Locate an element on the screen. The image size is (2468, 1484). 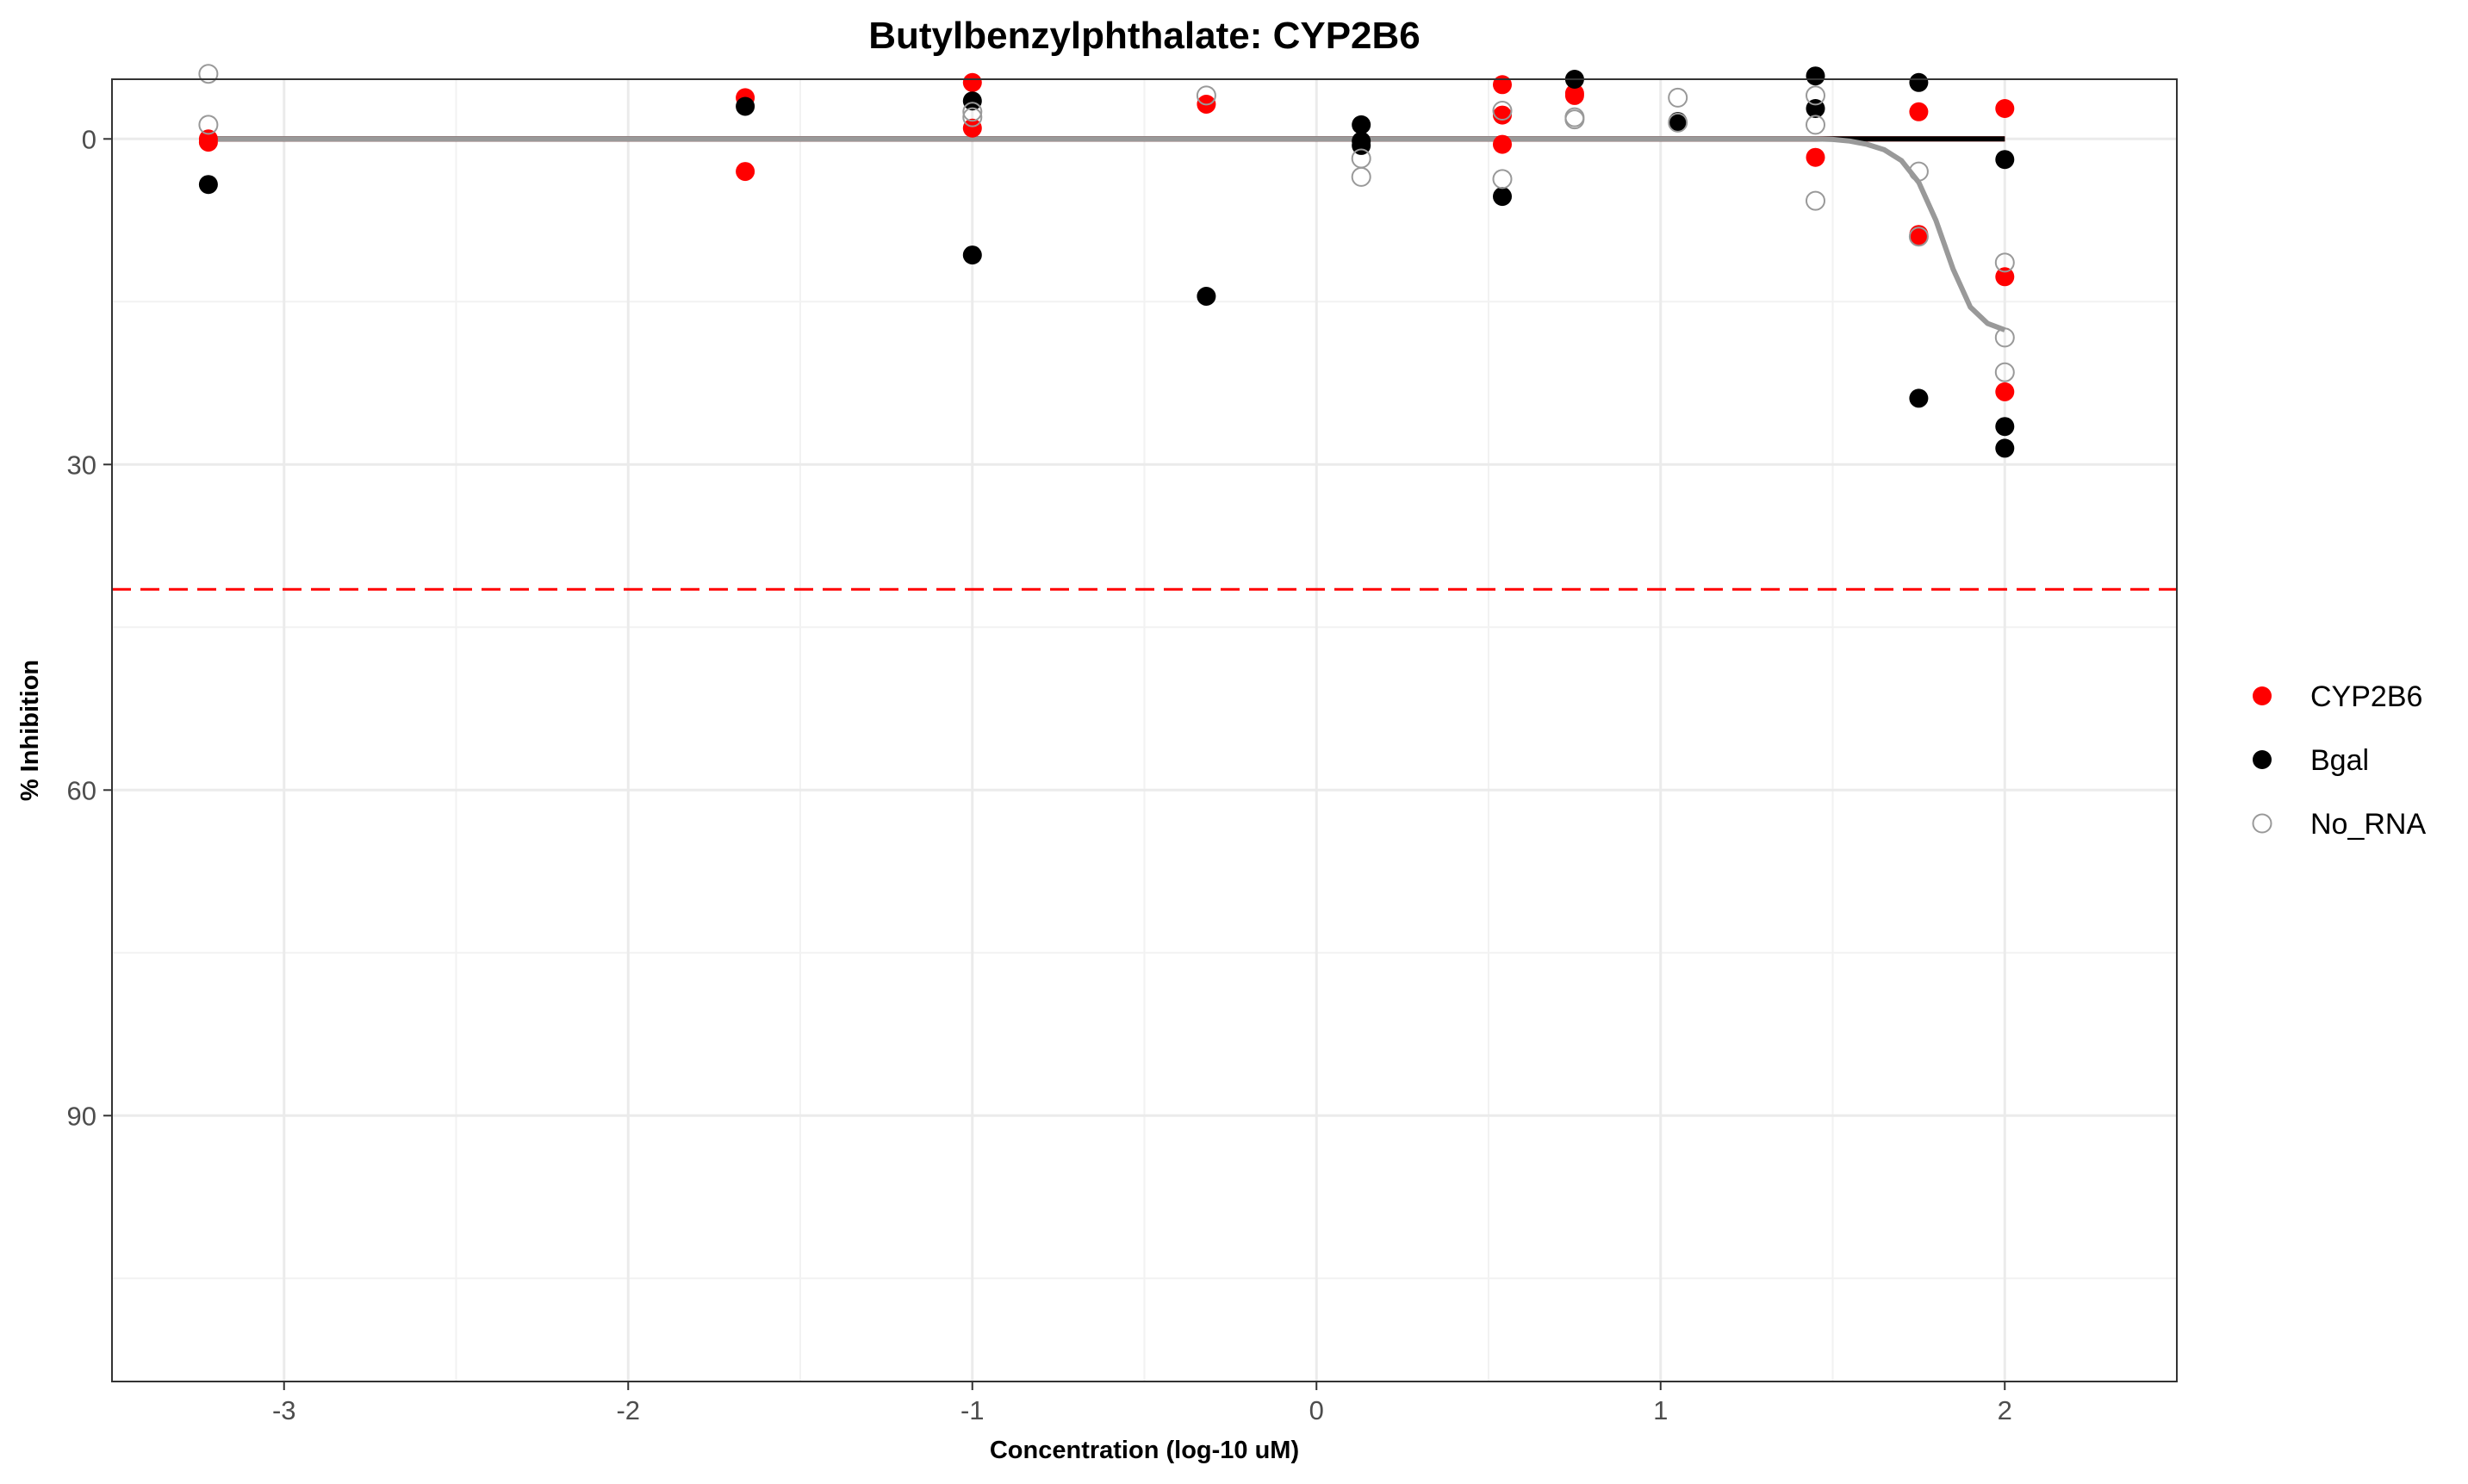
legend-key-no_rna is located at coordinates (2262, 823).